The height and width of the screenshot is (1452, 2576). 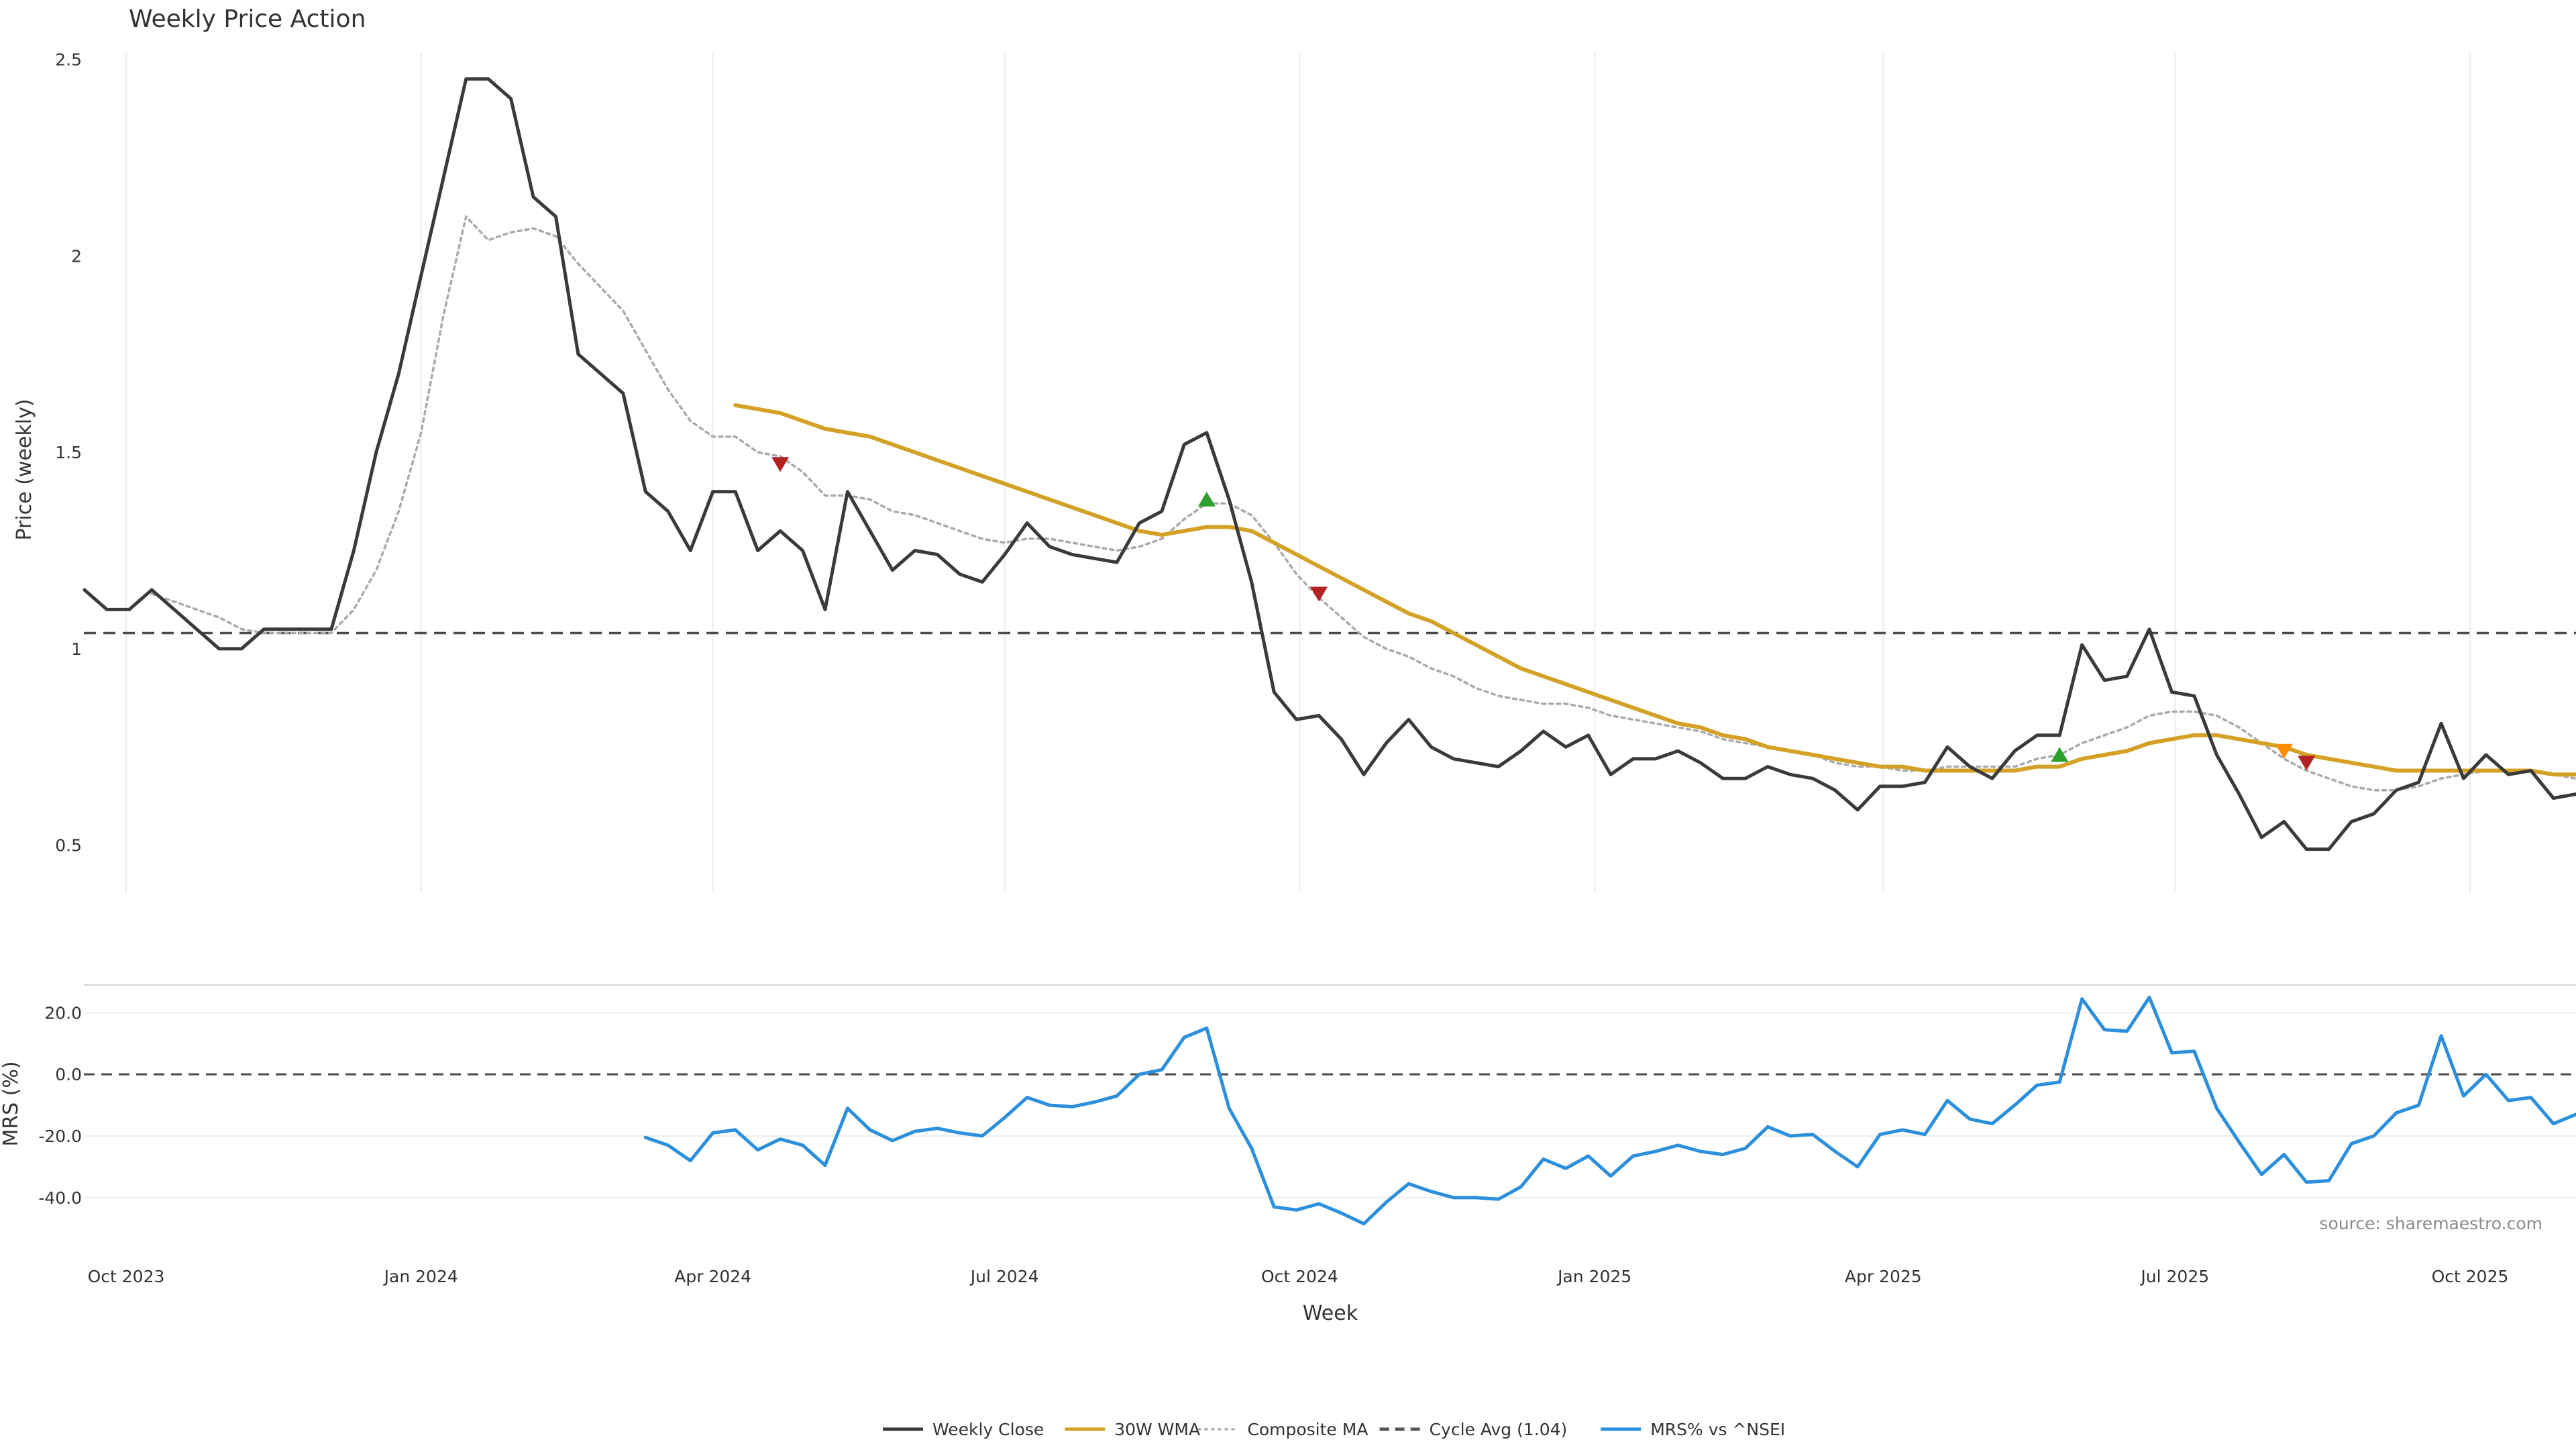 What do you see at coordinates (60, 629) in the screenshot?
I see `y-tick-labels: 0.5 1 1.5 2 2.5 20.0 0.0 -20.0 -40.0` at bounding box center [60, 629].